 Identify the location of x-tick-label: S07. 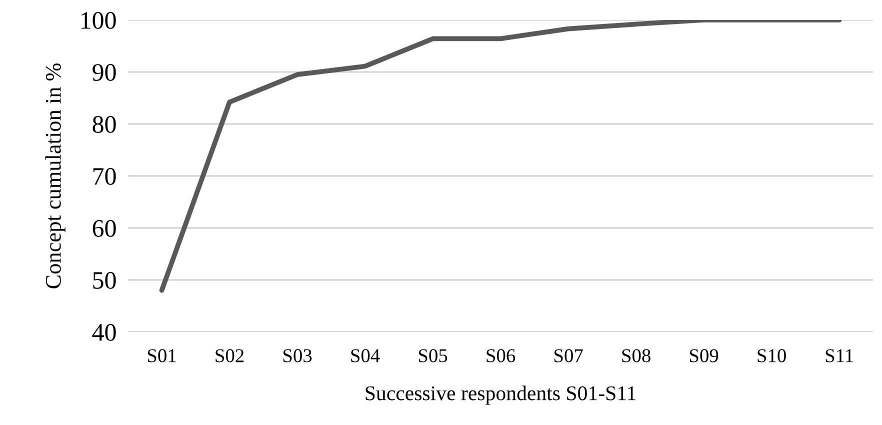
(568, 355).